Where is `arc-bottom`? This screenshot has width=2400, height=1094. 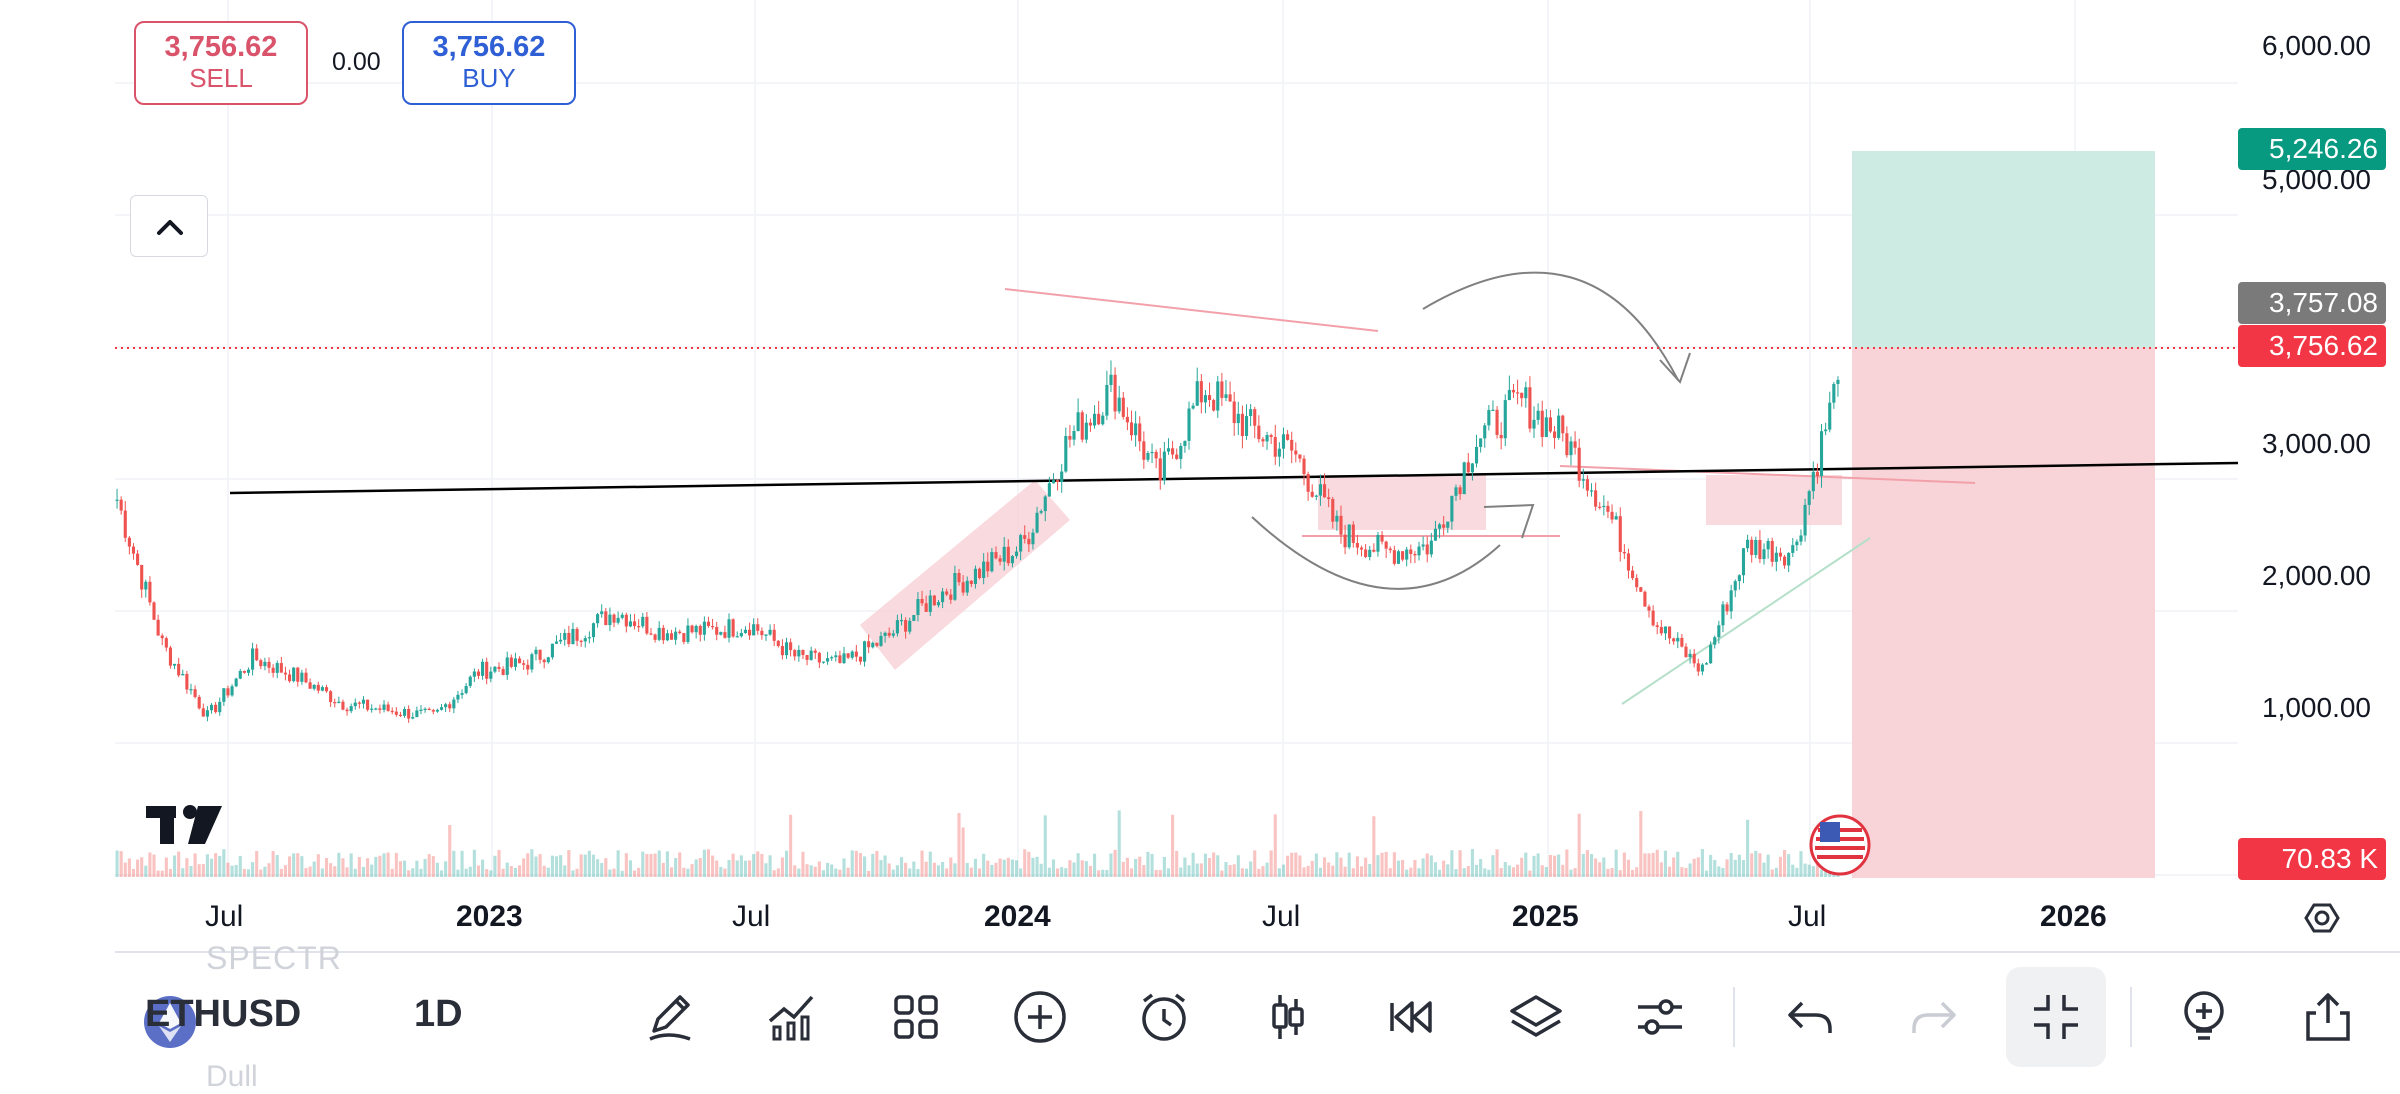 arc-bottom is located at coordinates (1376, 553).